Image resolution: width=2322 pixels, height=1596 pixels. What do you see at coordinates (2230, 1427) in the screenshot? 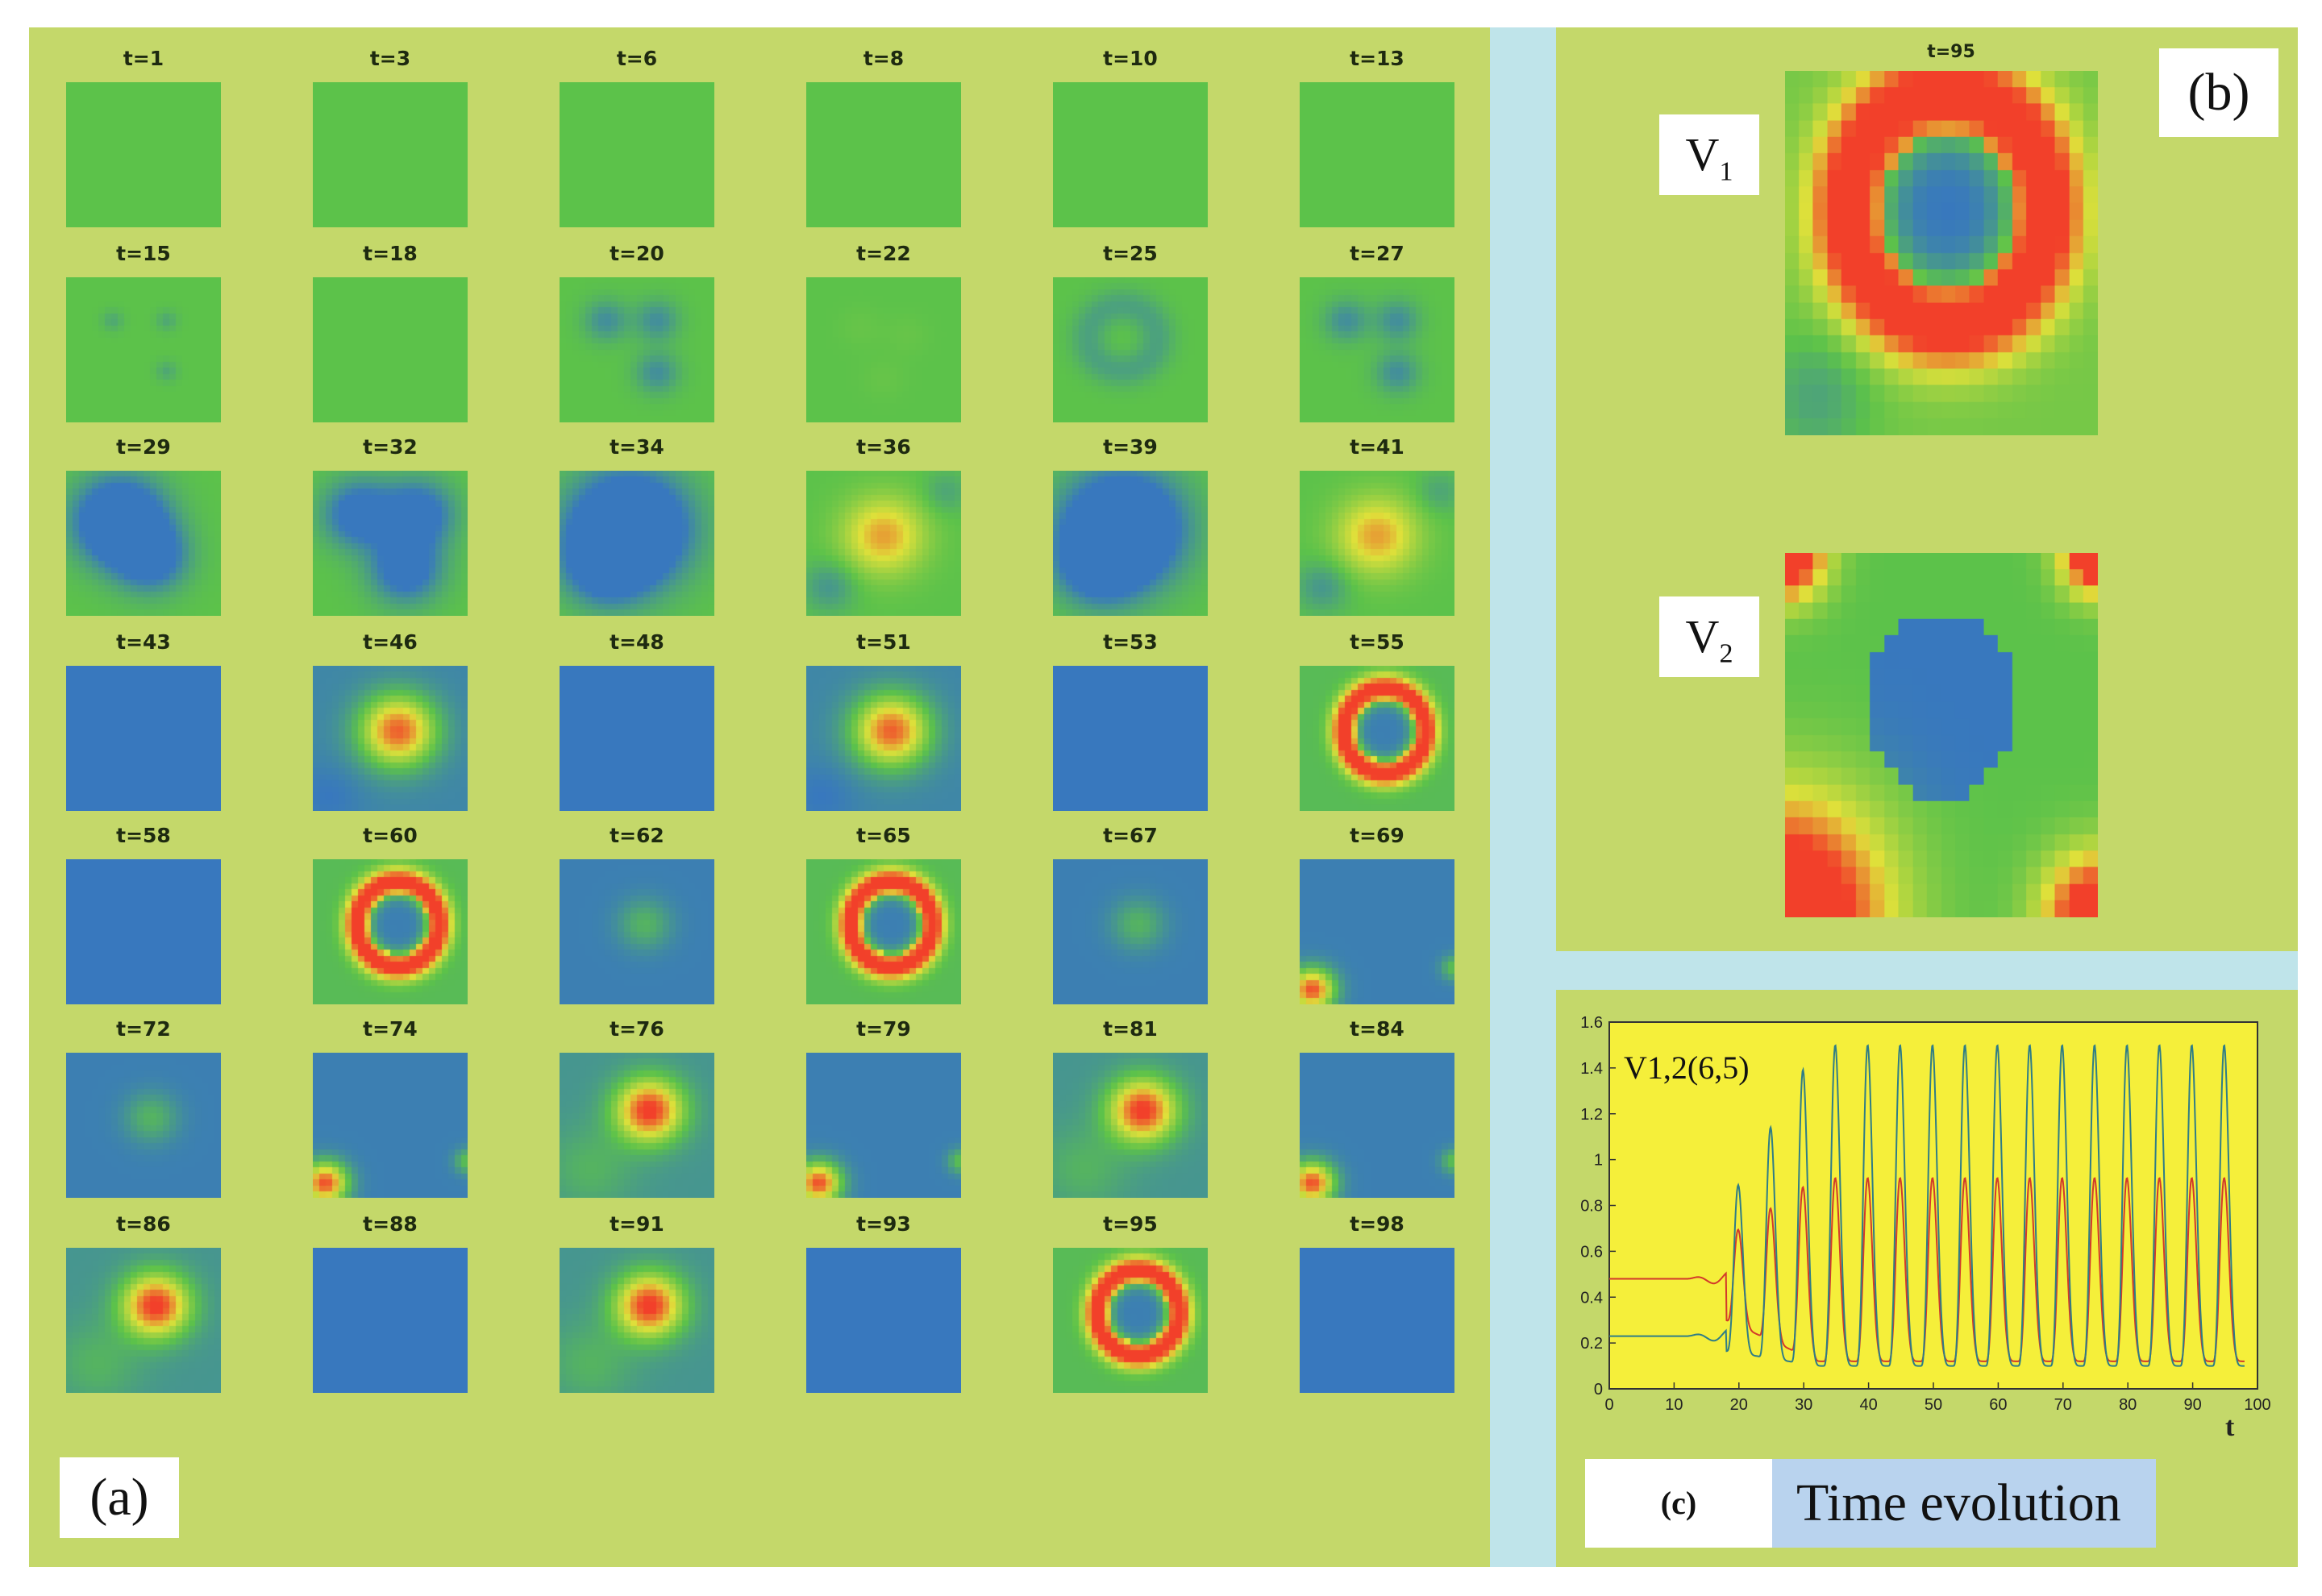
I see `x-axis-label: t` at bounding box center [2230, 1427].